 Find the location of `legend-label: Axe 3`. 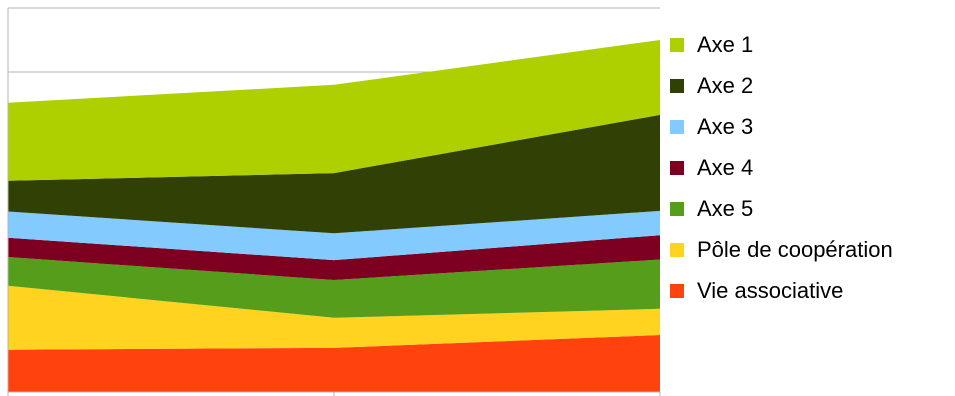

legend-label: Axe 3 is located at coordinates (725, 126).